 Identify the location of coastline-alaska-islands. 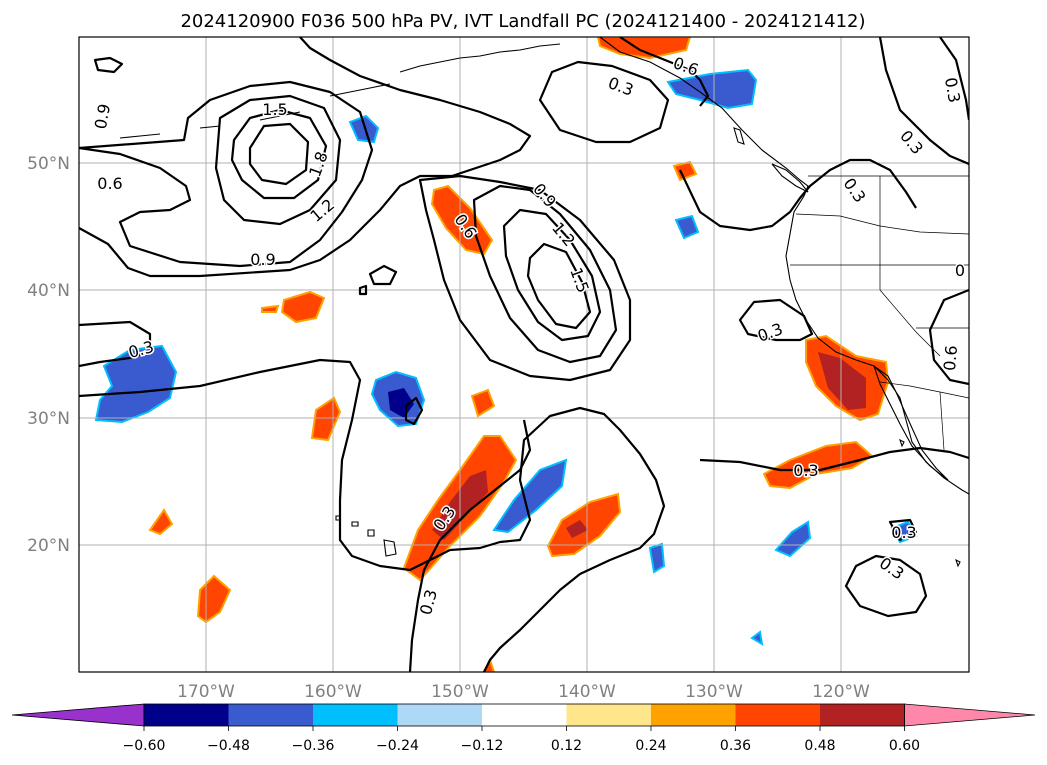
(340, 91).